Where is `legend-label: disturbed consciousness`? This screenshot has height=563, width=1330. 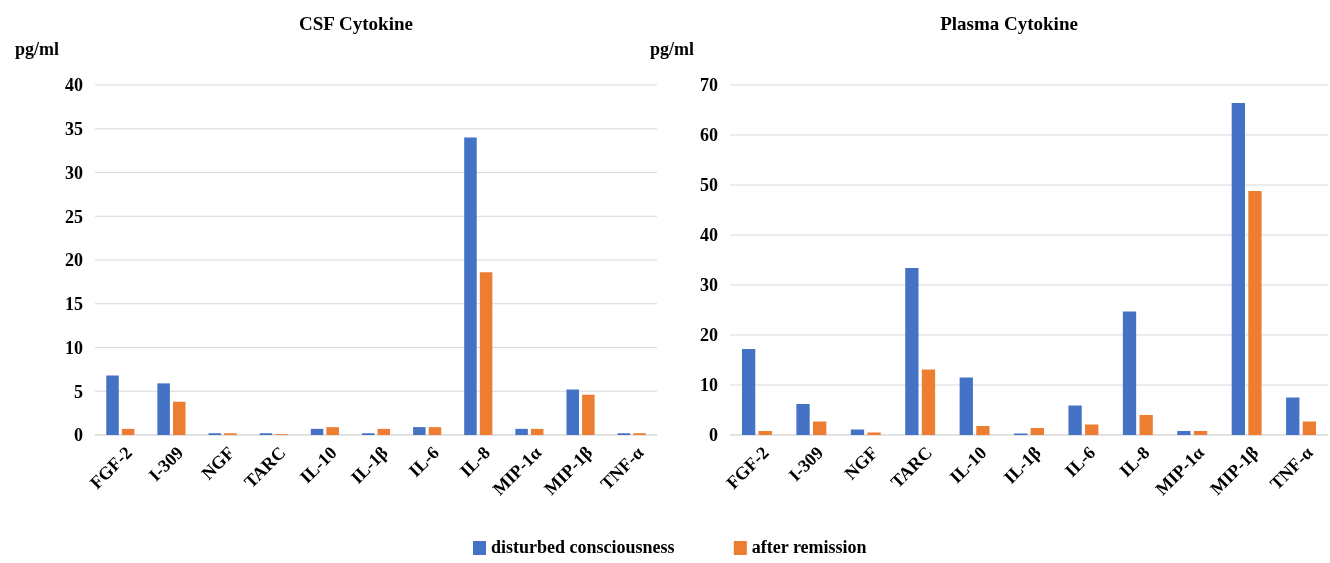
legend-label: disturbed consciousness is located at coordinates (583, 547).